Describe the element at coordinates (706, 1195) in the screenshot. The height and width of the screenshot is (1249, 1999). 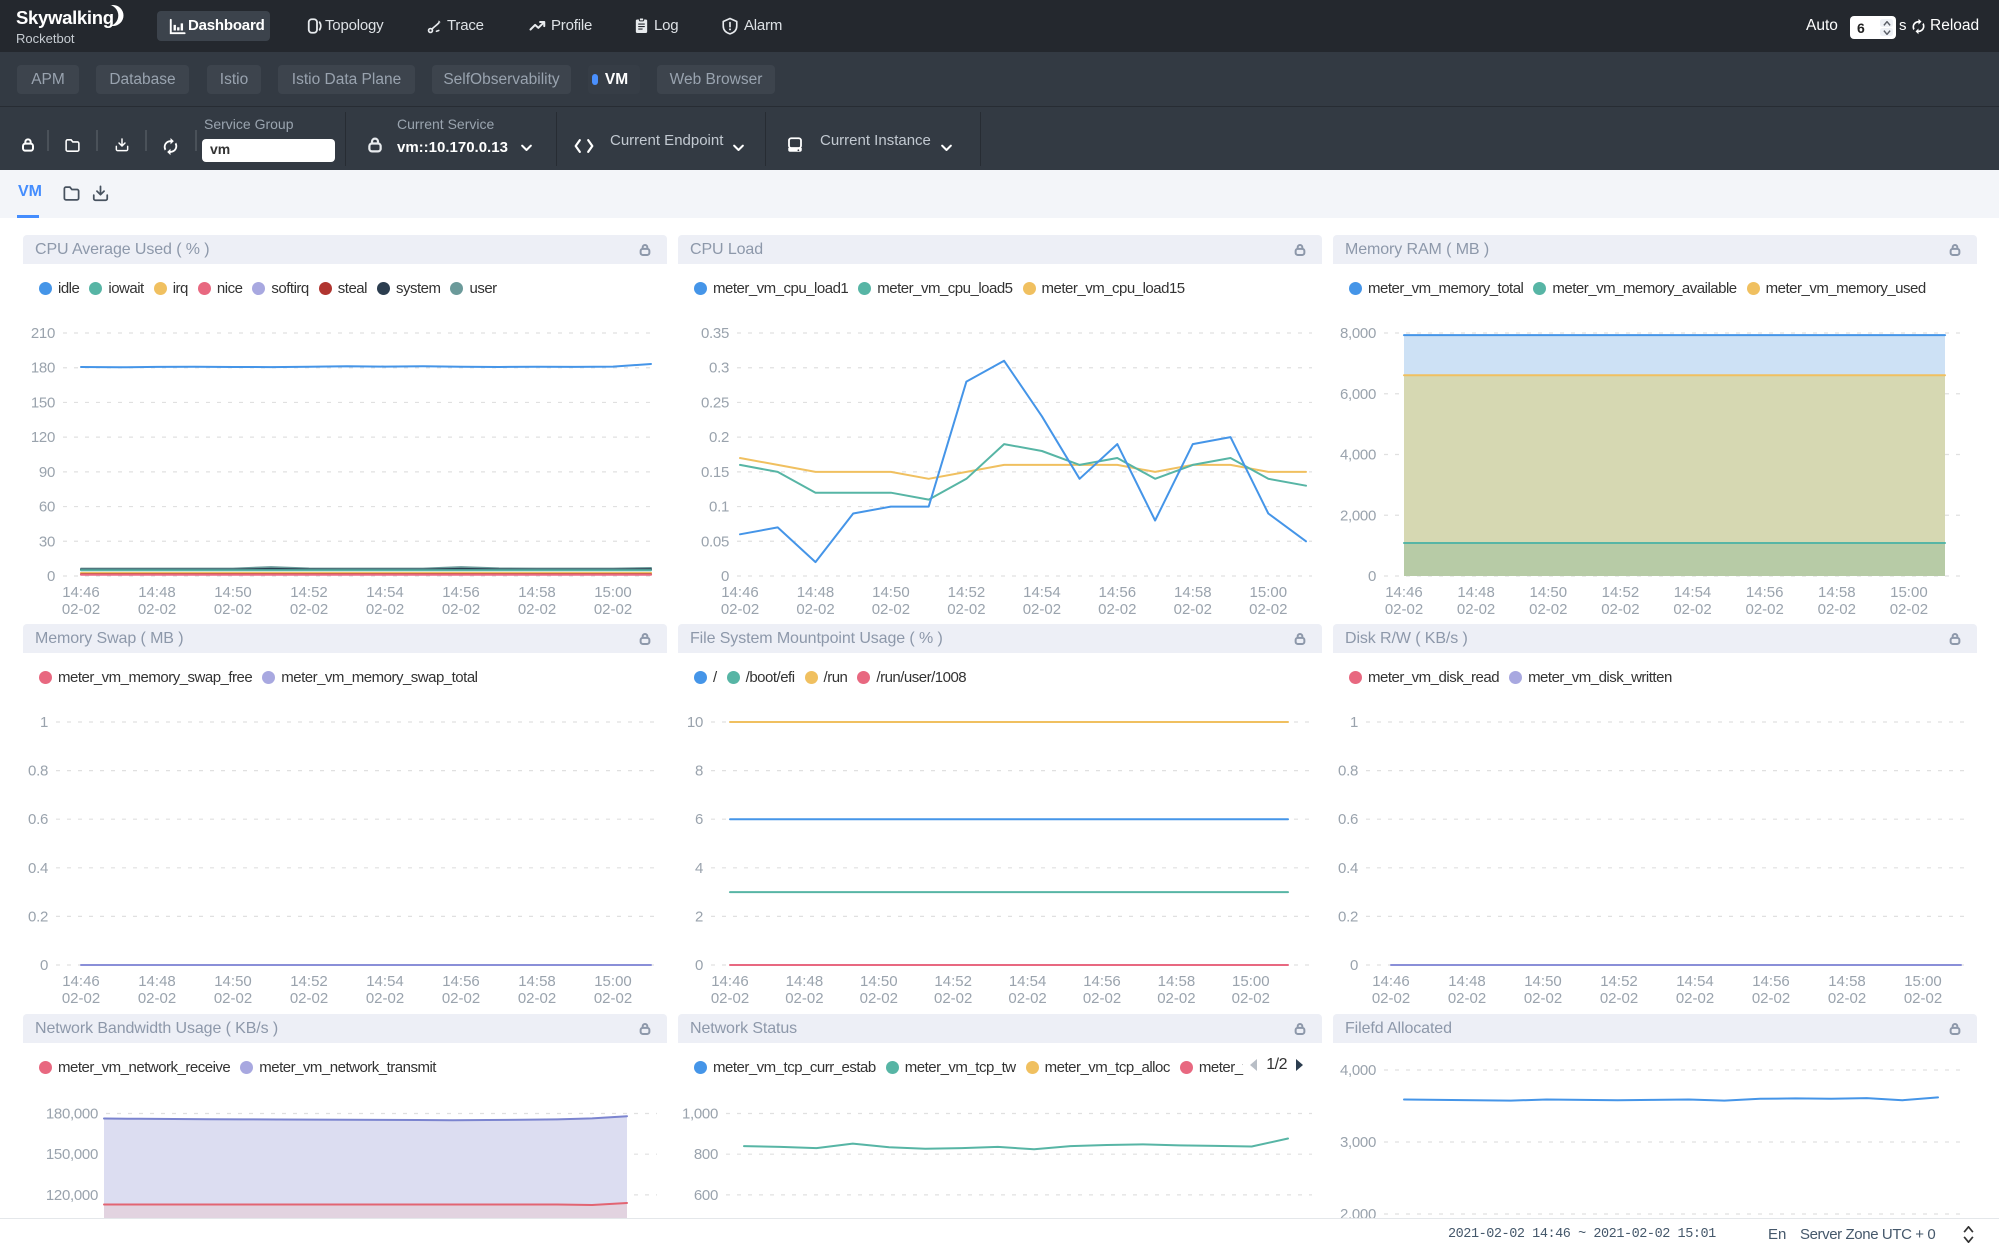
I see `svg-text: 600` at that location.